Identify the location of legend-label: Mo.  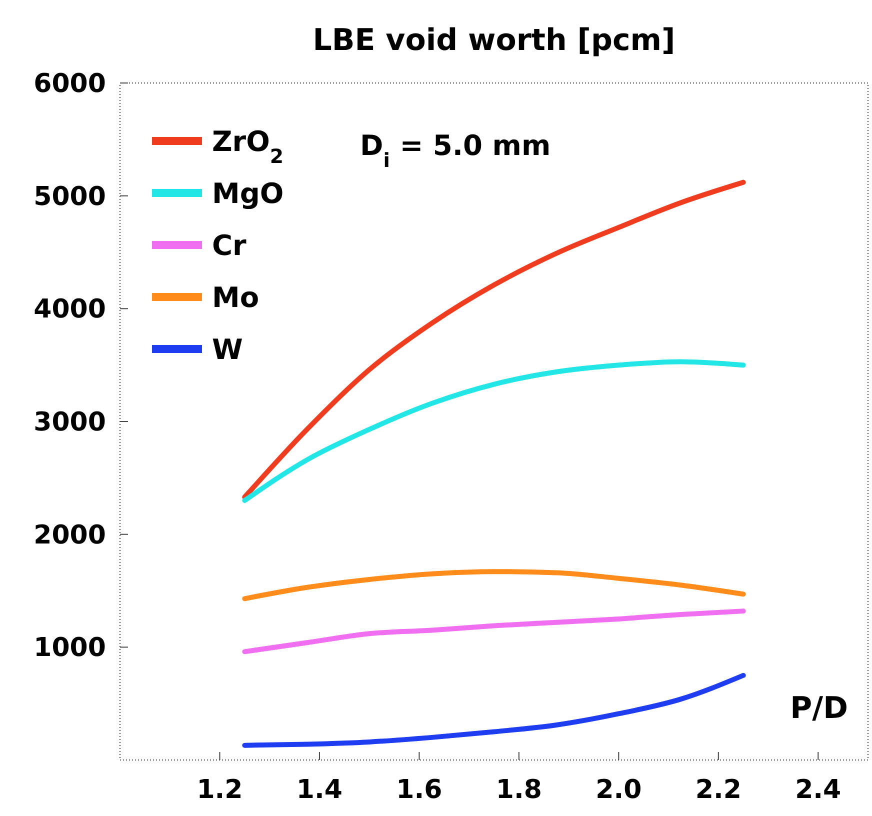
(236, 297).